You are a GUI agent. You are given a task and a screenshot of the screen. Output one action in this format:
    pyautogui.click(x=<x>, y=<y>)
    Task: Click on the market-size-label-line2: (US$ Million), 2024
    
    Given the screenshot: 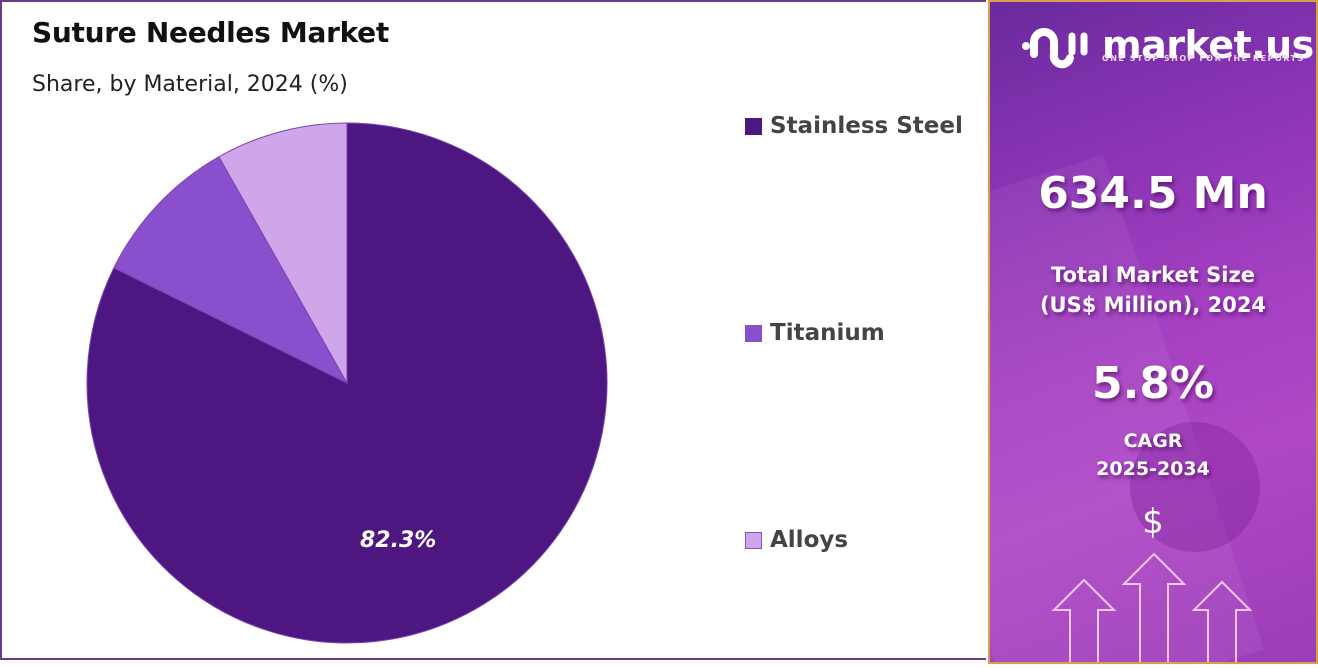 What is the action you would take?
    pyautogui.click(x=1153, y=305)
    